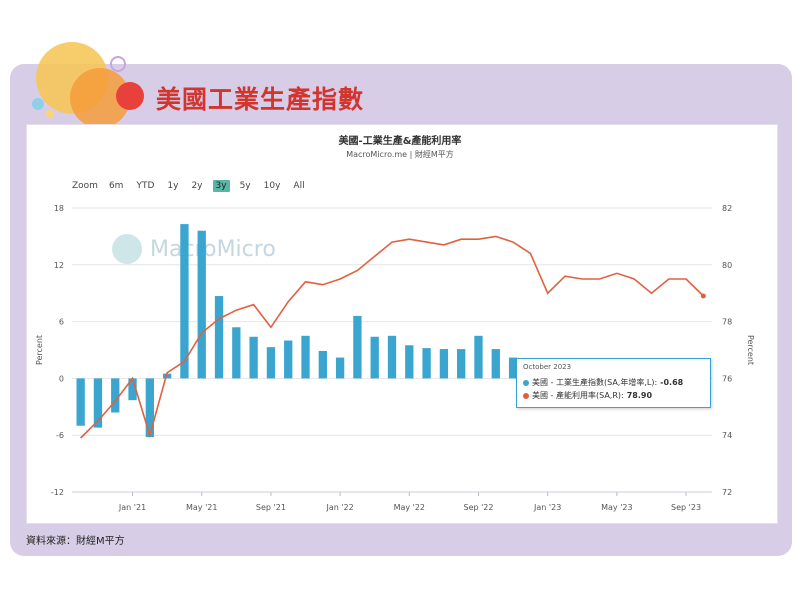 This screenshot has width=800, height=600. What do you see at coordinates (727, 322) in the screenshot?
I see `y2-tick-label: 78` at bounding box center [727, 322].